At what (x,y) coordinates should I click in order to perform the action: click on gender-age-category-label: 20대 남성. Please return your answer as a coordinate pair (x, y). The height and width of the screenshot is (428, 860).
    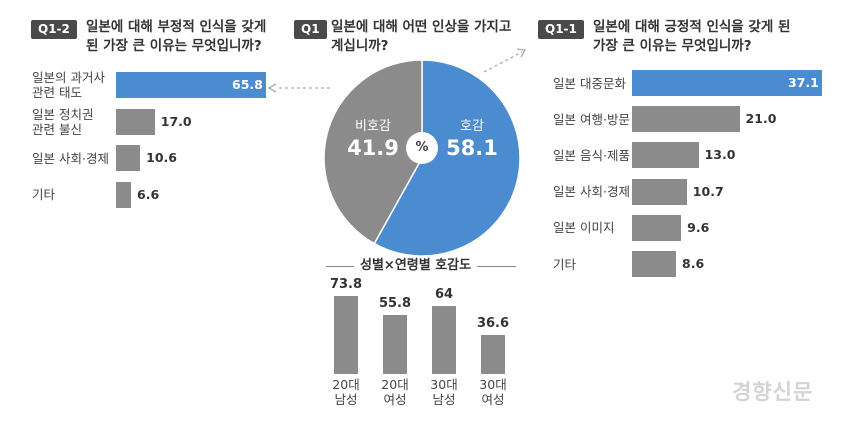
    Looking at the image, I should click on (346, 392).